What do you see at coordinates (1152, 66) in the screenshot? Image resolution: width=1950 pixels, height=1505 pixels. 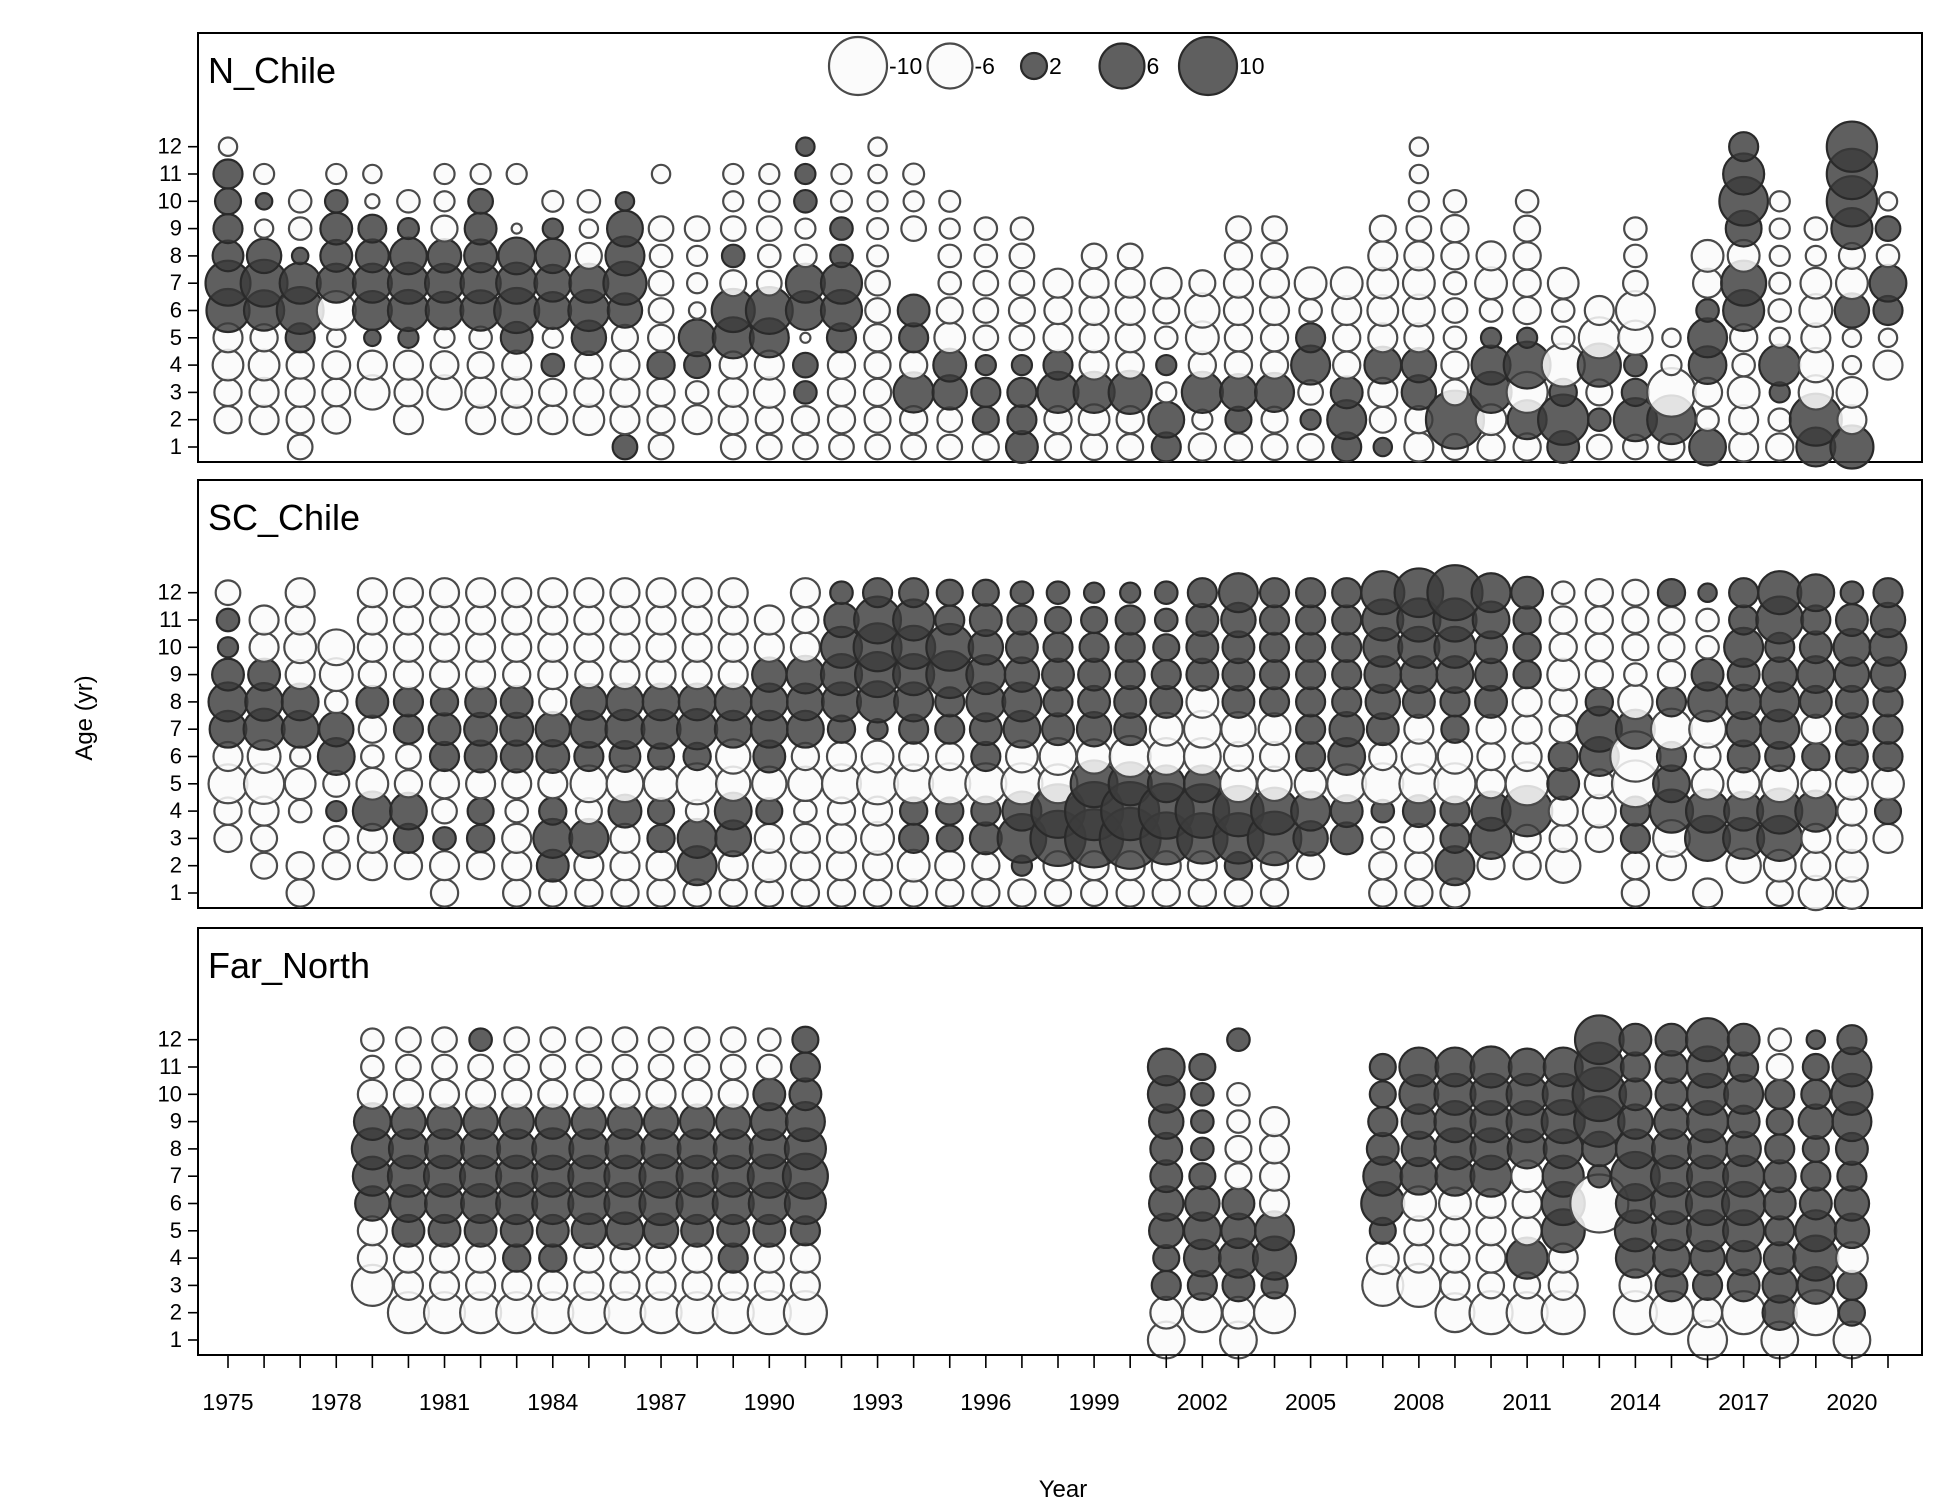 I see `legend-label: 6` at bounding box center [1152, 66].